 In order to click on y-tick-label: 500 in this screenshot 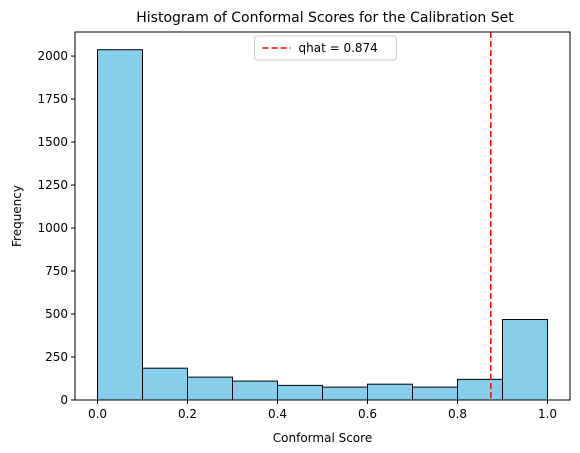, I will do `click(56, 314)`.